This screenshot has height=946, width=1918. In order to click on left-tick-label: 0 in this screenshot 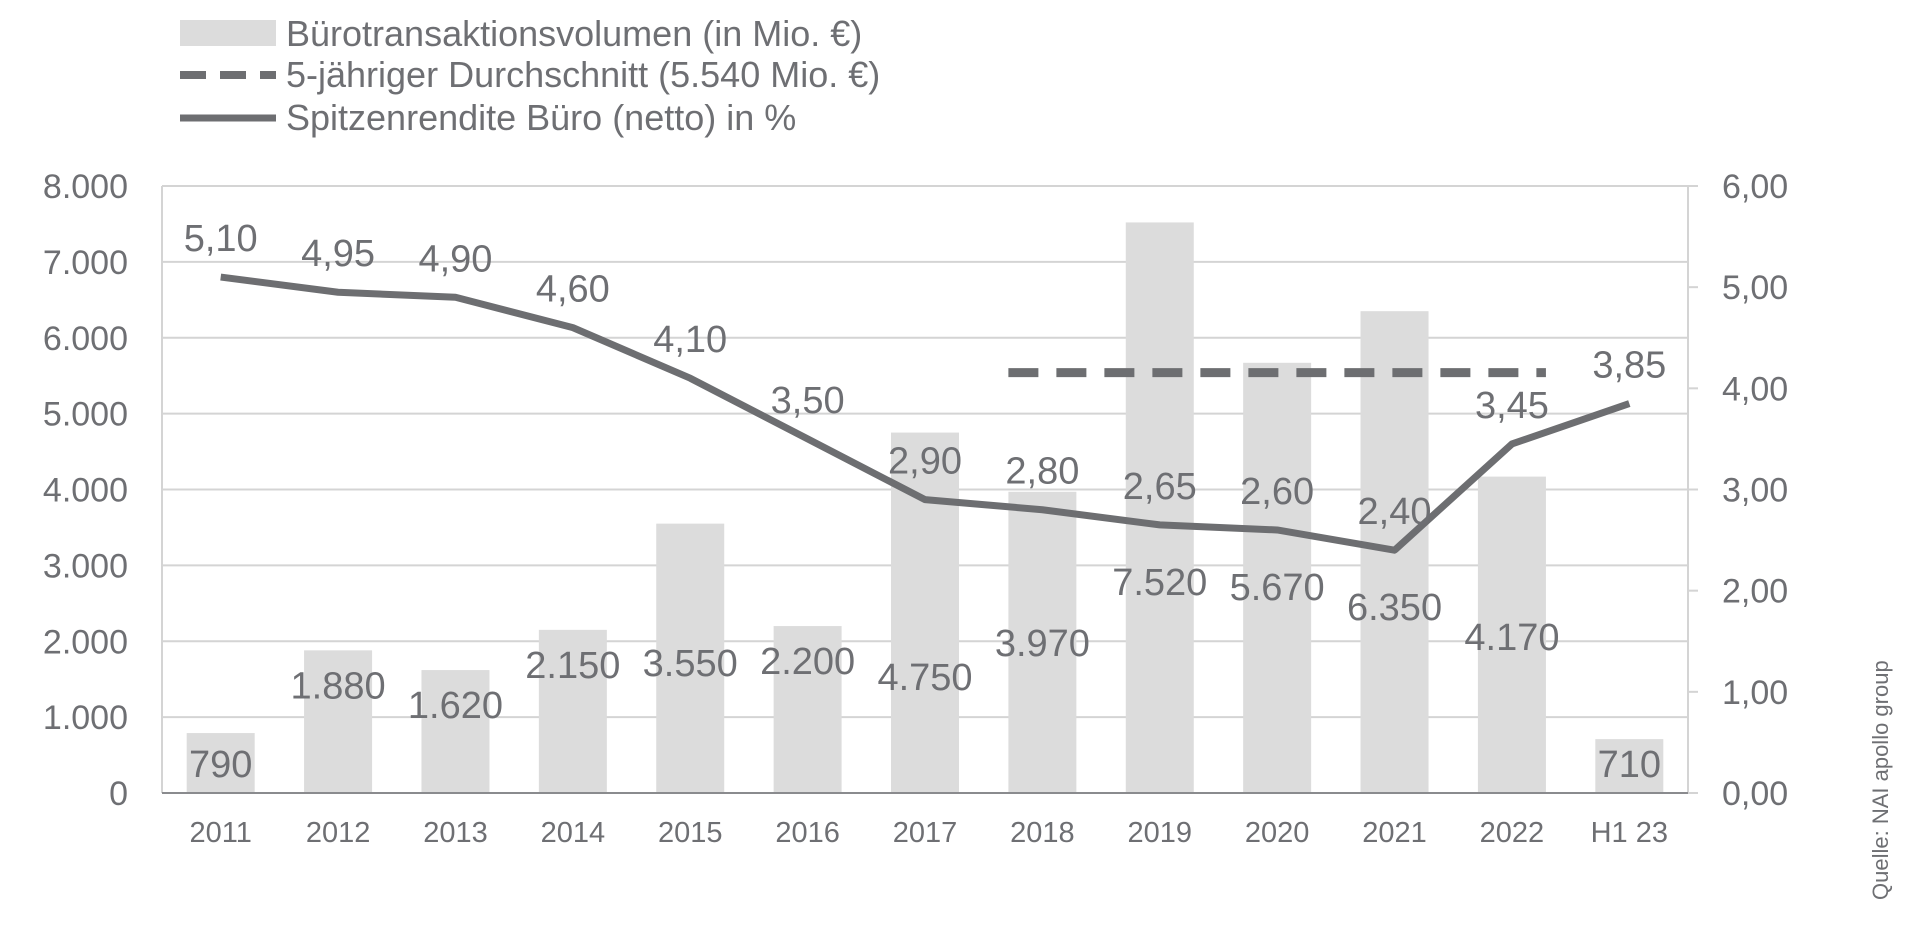, I will do `click(118, 794)`.